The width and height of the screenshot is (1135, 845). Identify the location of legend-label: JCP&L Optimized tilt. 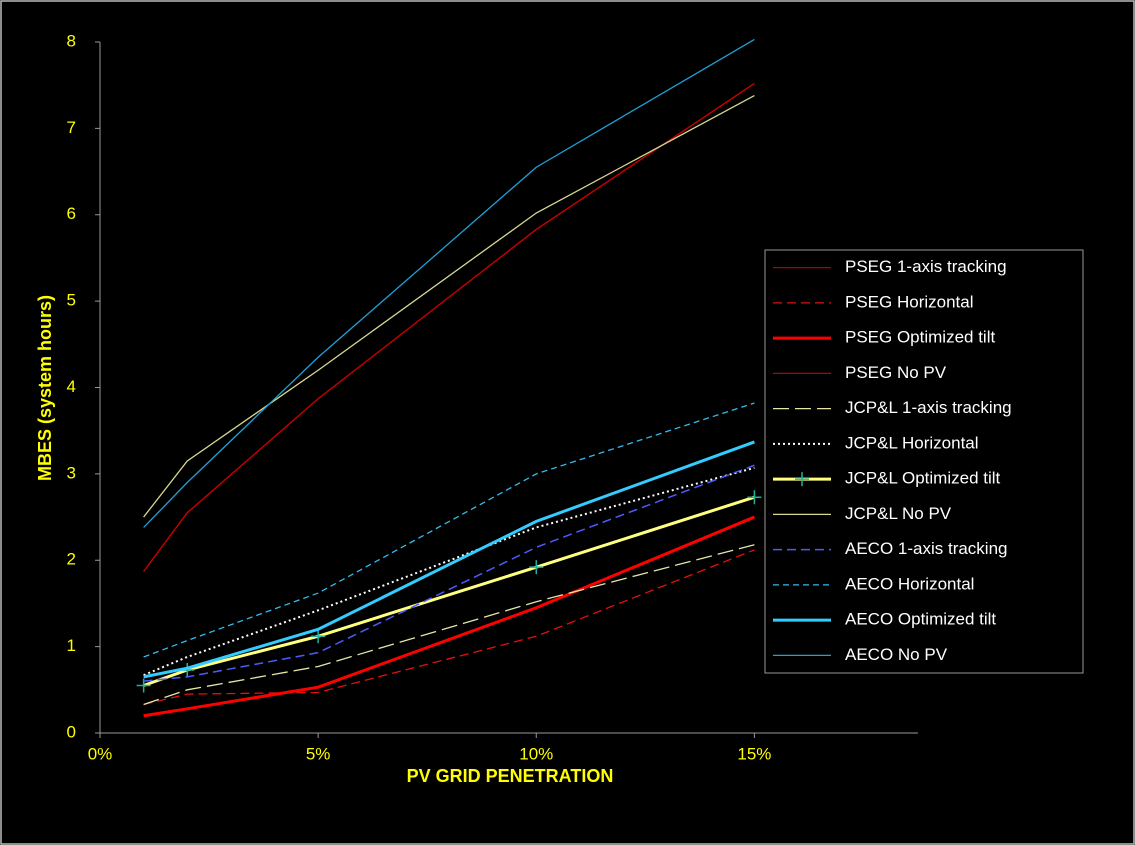
(923, 478).